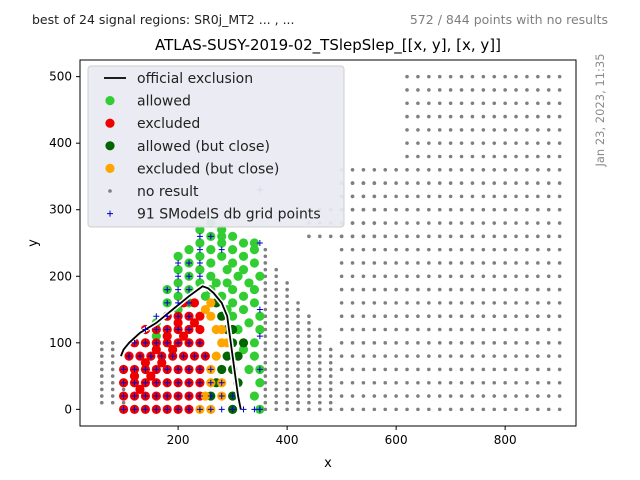  What do you see at coordinates (162, 363) in the screenshot?
I see `excluded-point` at bounding box center [162, 363].